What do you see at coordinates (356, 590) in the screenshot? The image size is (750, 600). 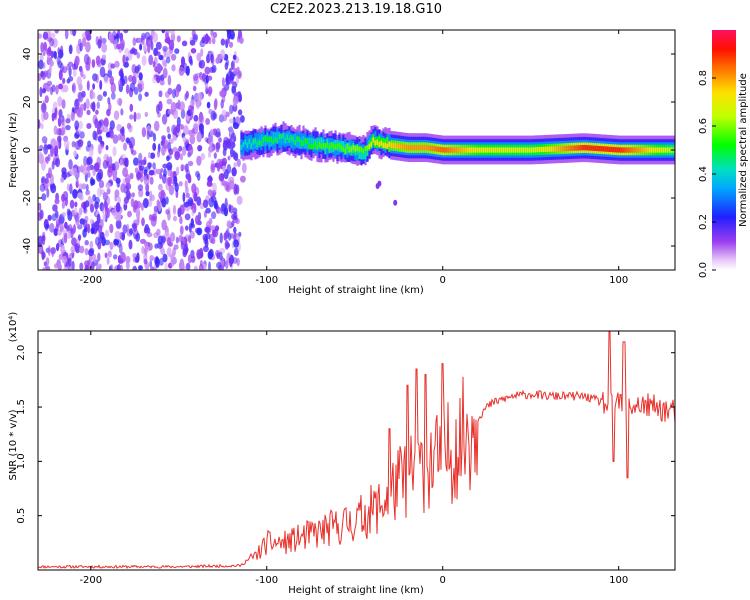 I see `snr-x-label: Height of straight line (km)` at bounding box center [356, 590].